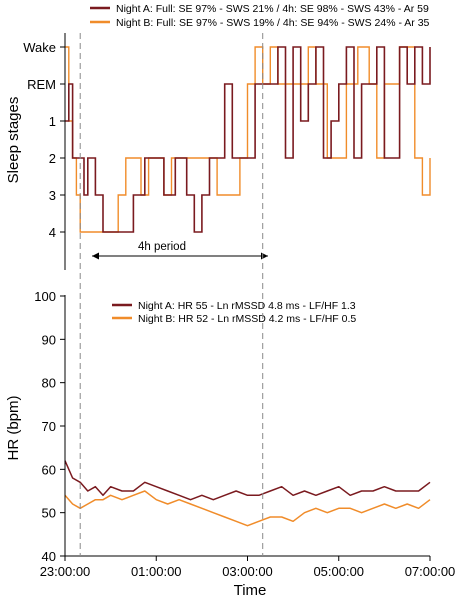  Describe the element at coordinates (39, 47) in the screenshot. I see `sleep-y-tick-label: Wake` at that location.